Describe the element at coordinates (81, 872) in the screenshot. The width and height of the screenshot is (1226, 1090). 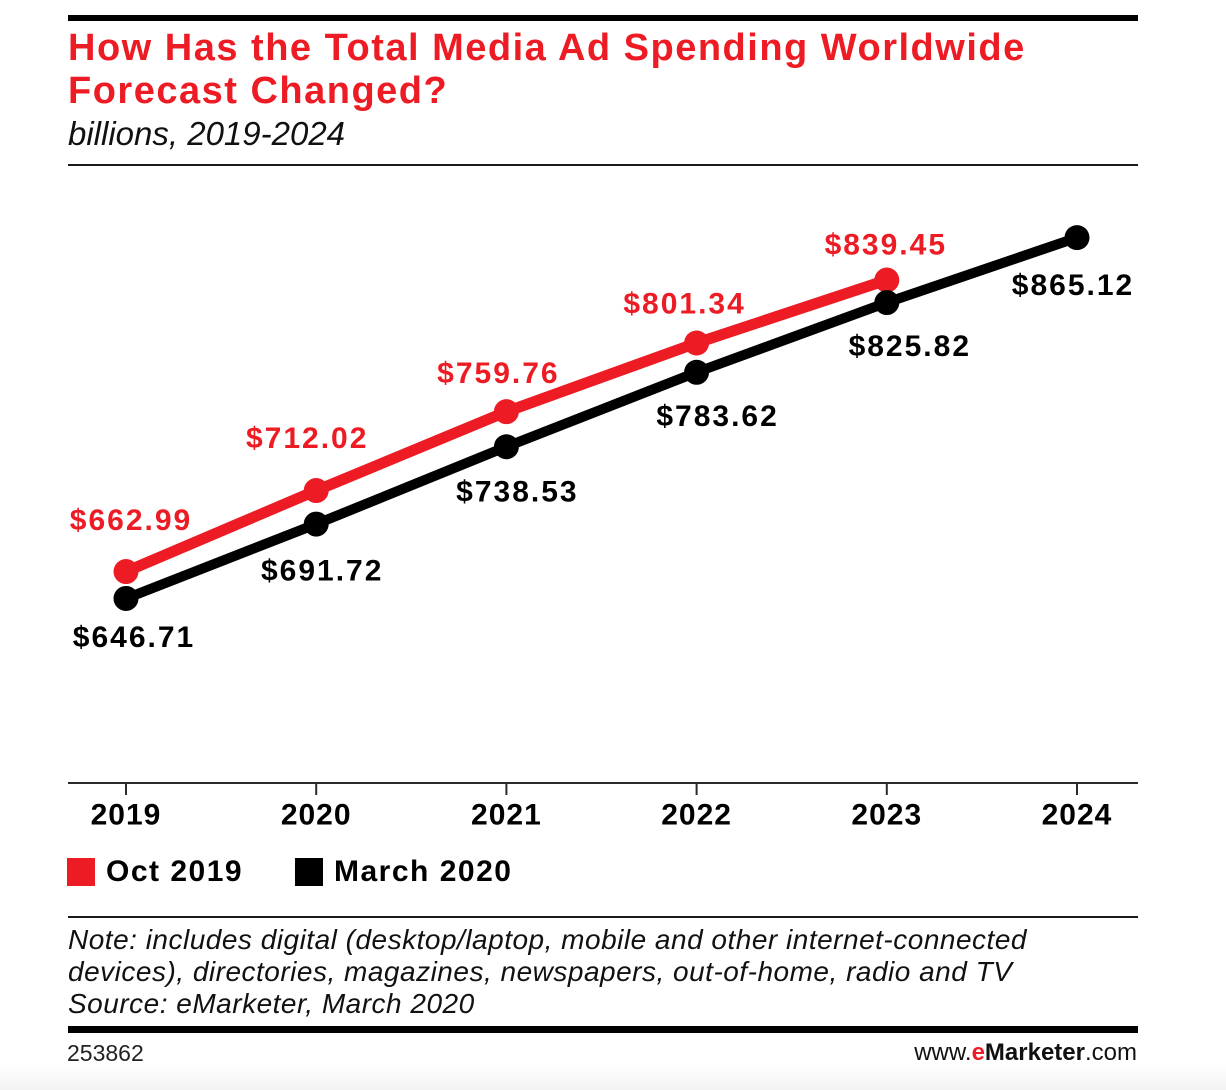
I see `legend-swatch-oct-2019` at that location.